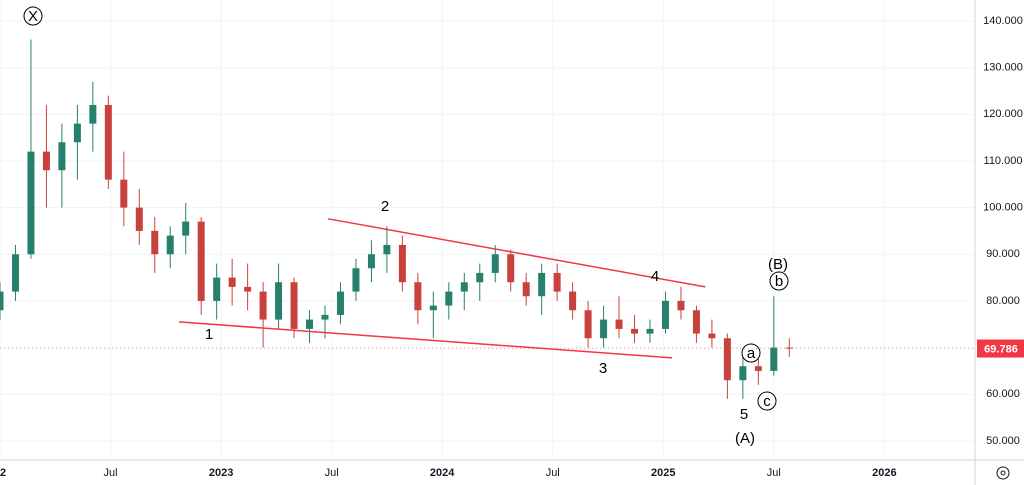 The width and height of the screenshot is (1024, 485). I want to click on x-tick-label: 22, so click(3, 473).